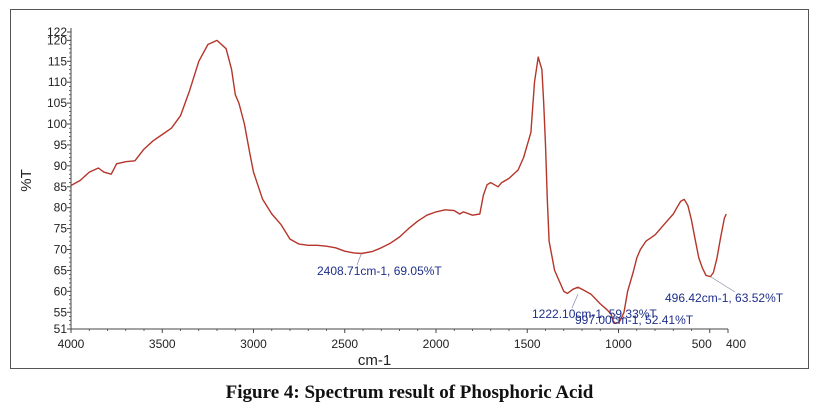  Describe the element at coordinates (374, 360) in the screenshot. I see `x-axis-title: cm-1` at that location.